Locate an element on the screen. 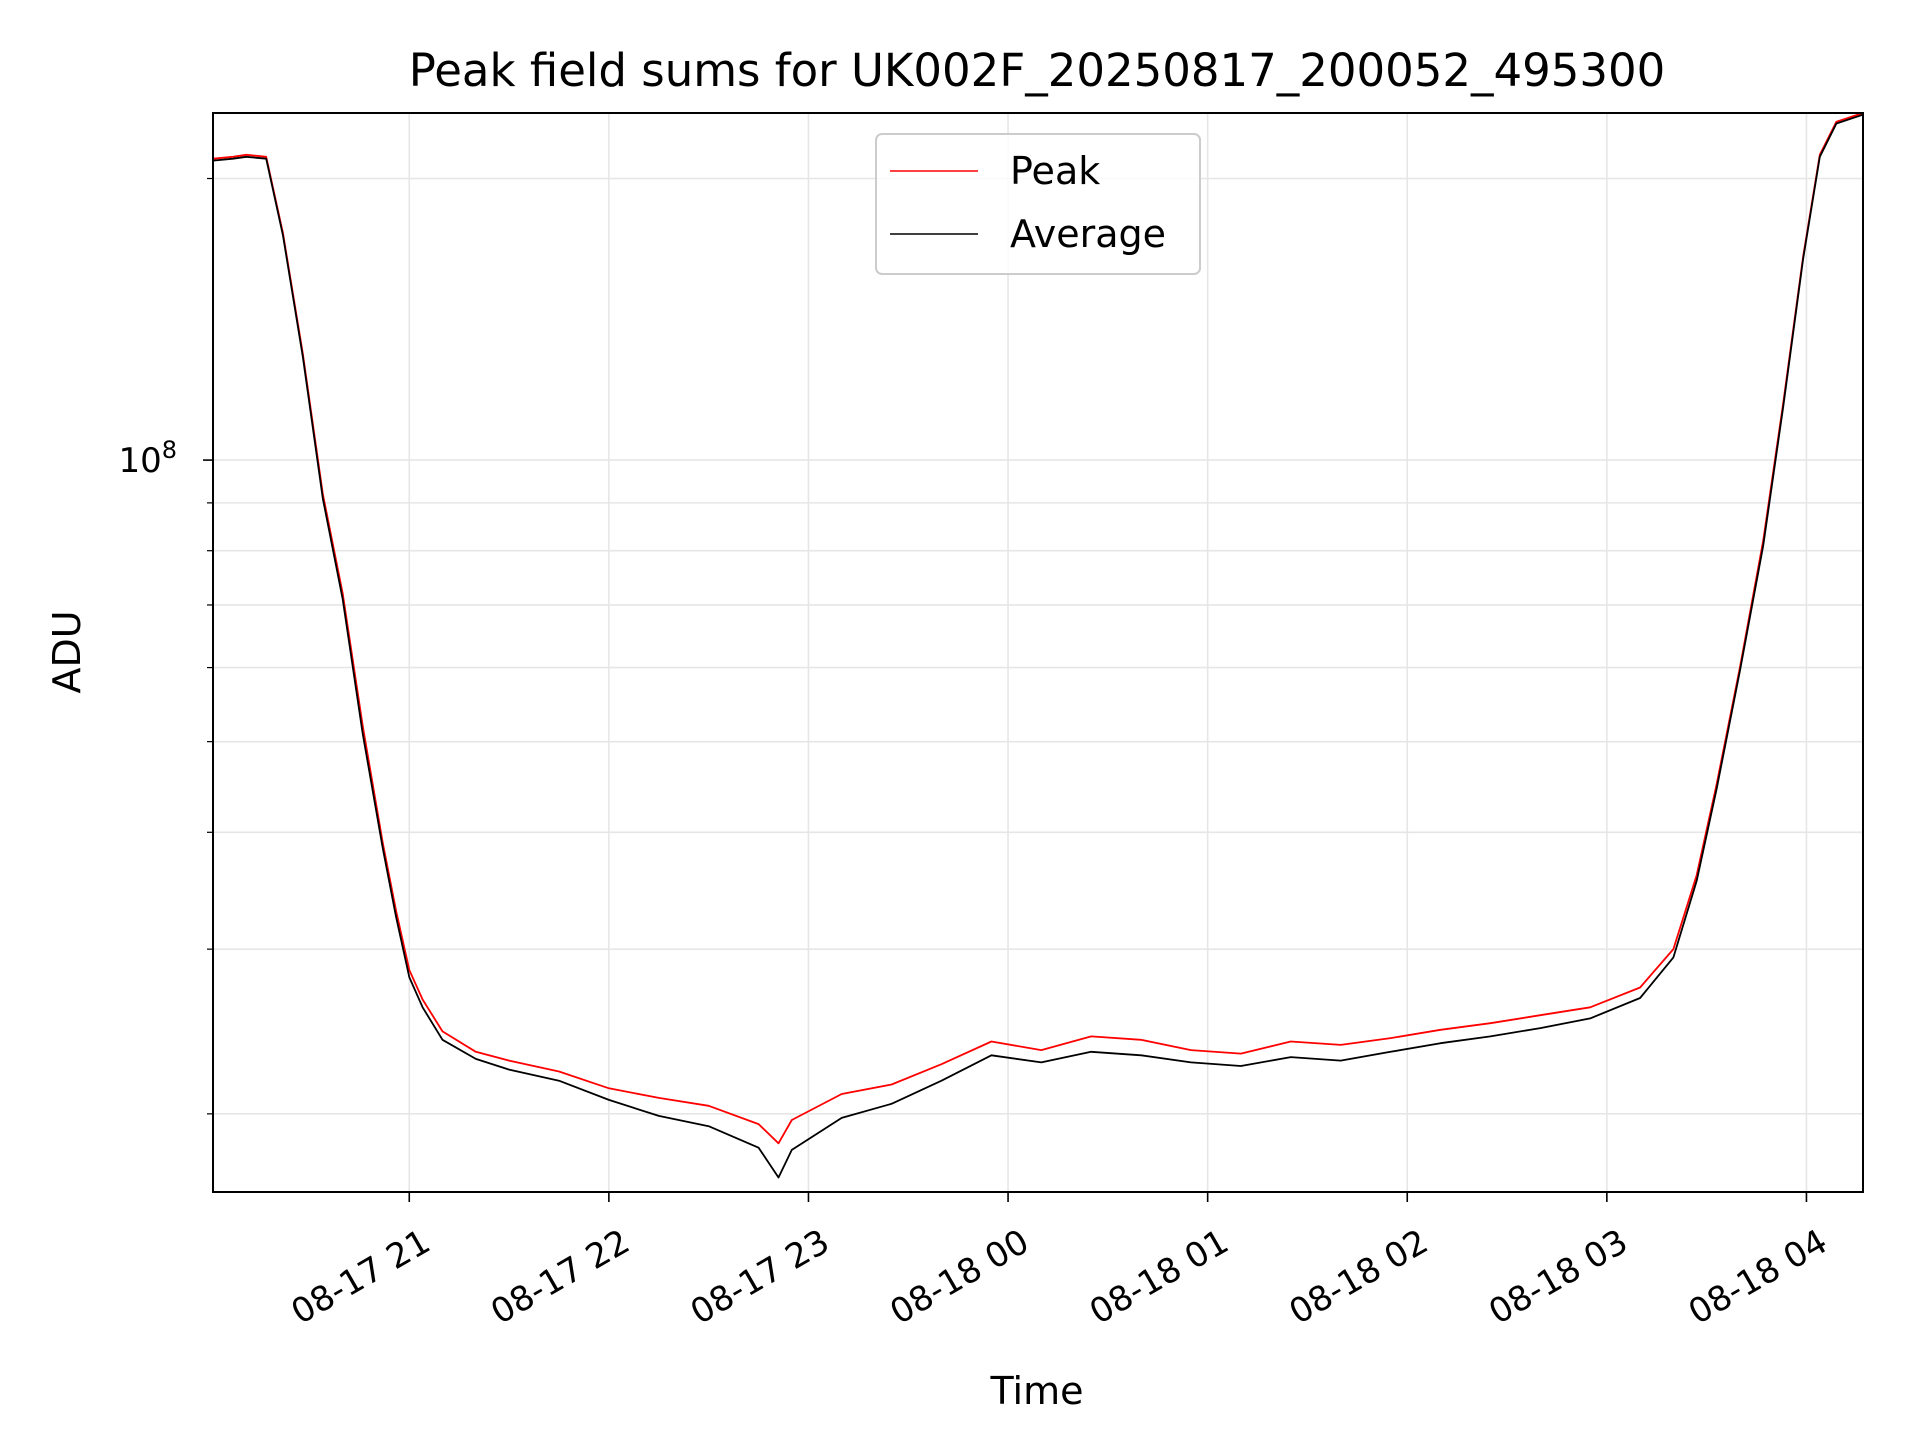 The width and height of the screenshot is (1920, 1440). y-axis-label: ADU is located at coordinates (67, 651).